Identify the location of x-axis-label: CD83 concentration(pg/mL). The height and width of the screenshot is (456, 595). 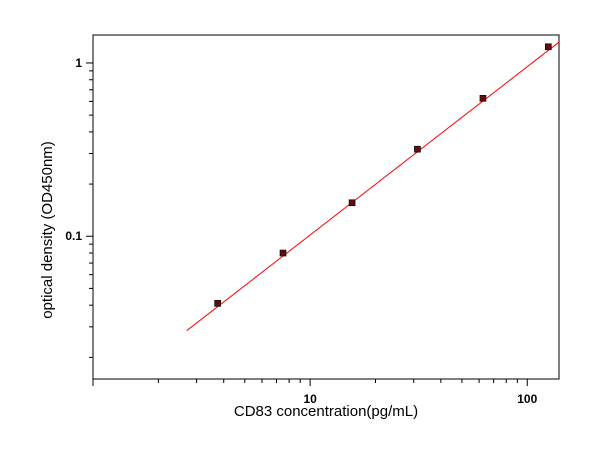
(326, 411).